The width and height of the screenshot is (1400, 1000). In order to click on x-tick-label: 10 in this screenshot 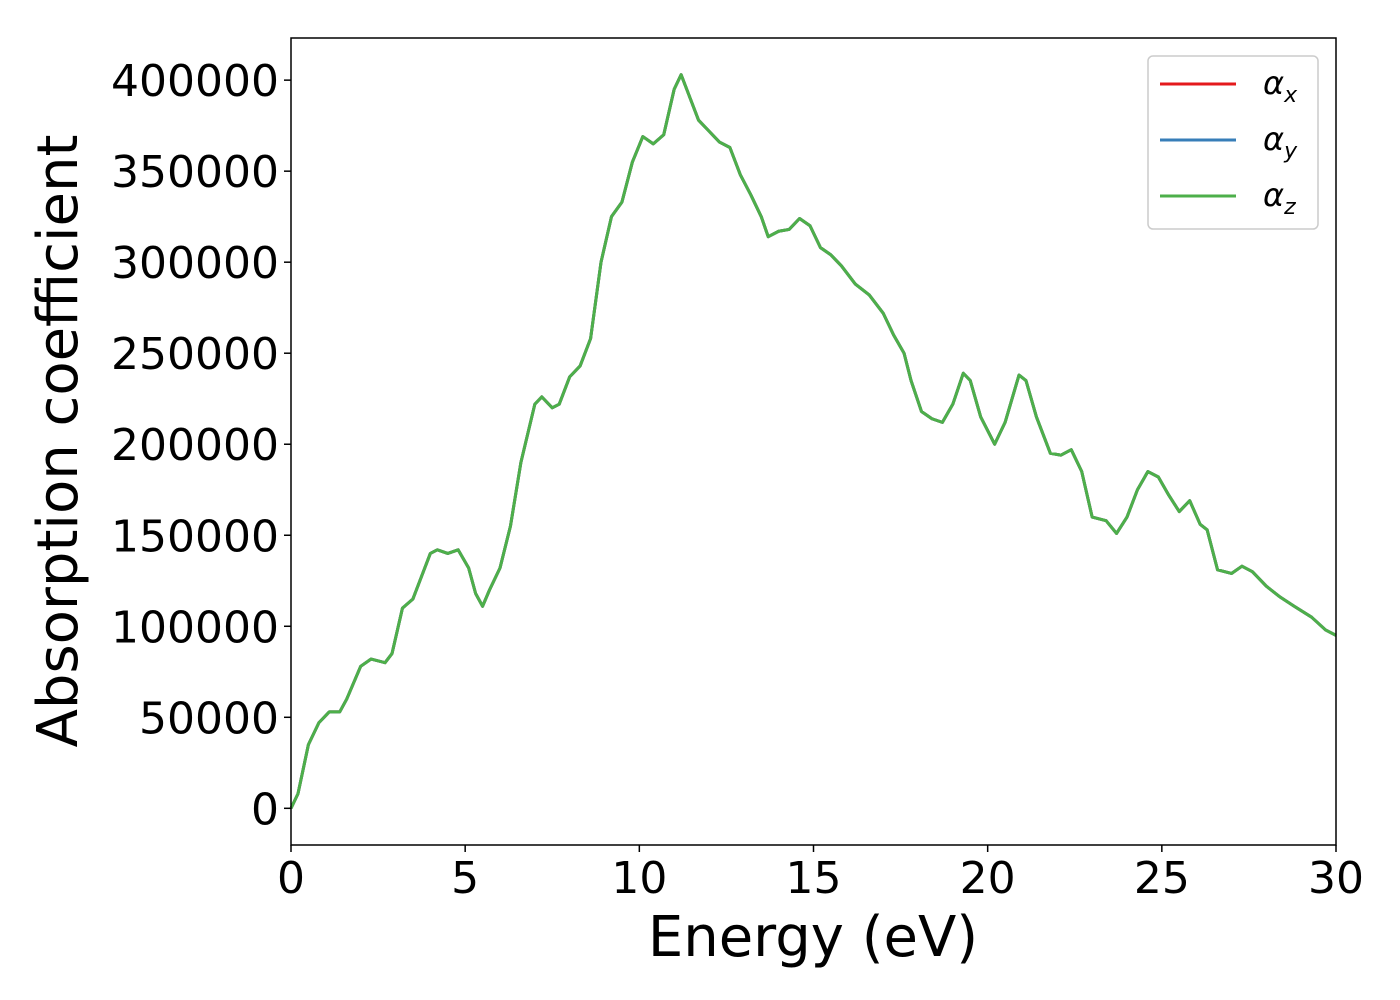, I will do `click(639, 878)`.